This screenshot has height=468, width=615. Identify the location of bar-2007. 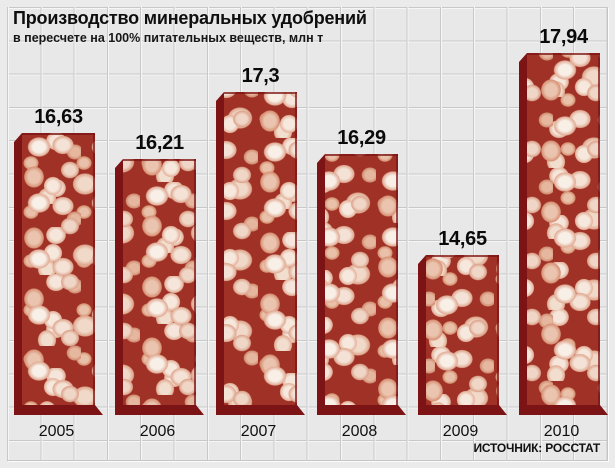
(260, 253).